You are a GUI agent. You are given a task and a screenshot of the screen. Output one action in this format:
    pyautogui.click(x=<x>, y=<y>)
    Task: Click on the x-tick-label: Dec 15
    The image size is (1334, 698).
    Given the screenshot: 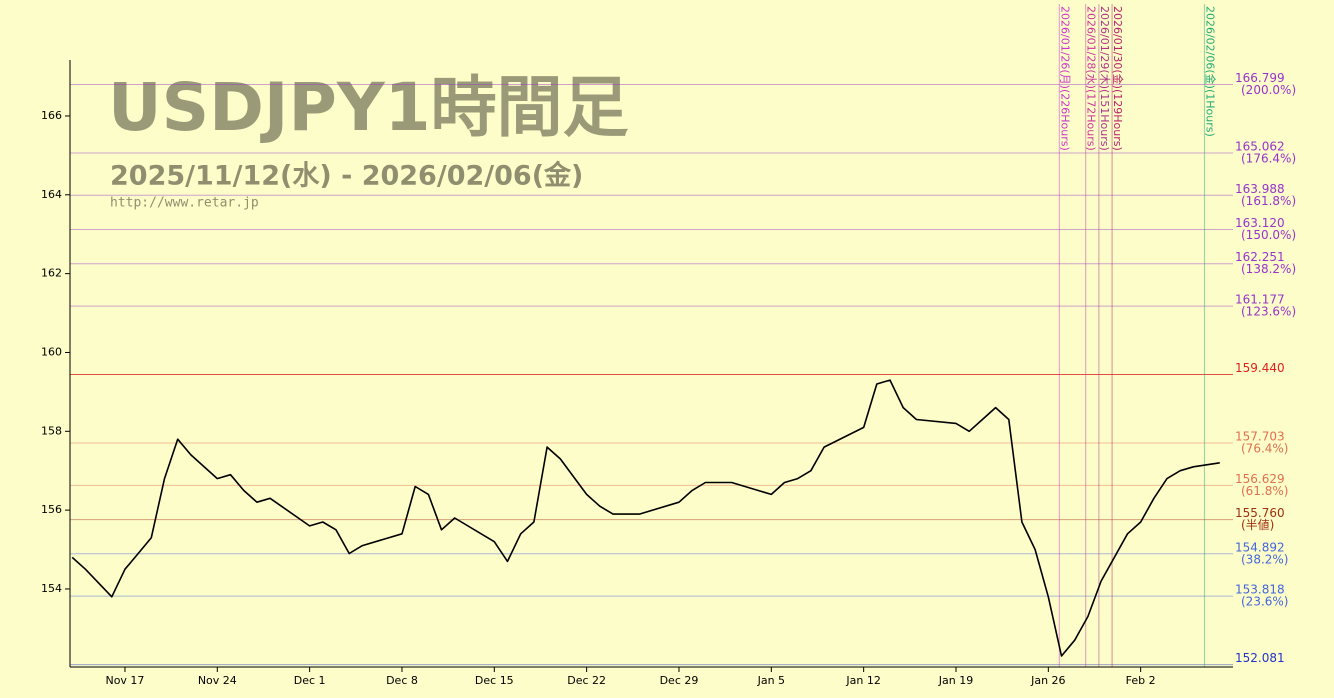 What is the action you would take?
    pyautogui.click(x=494, y=680)
    